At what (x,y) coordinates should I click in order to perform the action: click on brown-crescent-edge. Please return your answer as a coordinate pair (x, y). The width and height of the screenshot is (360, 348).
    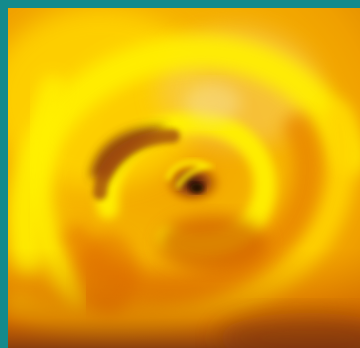
    Looking at the image, I should click on (136, 164).